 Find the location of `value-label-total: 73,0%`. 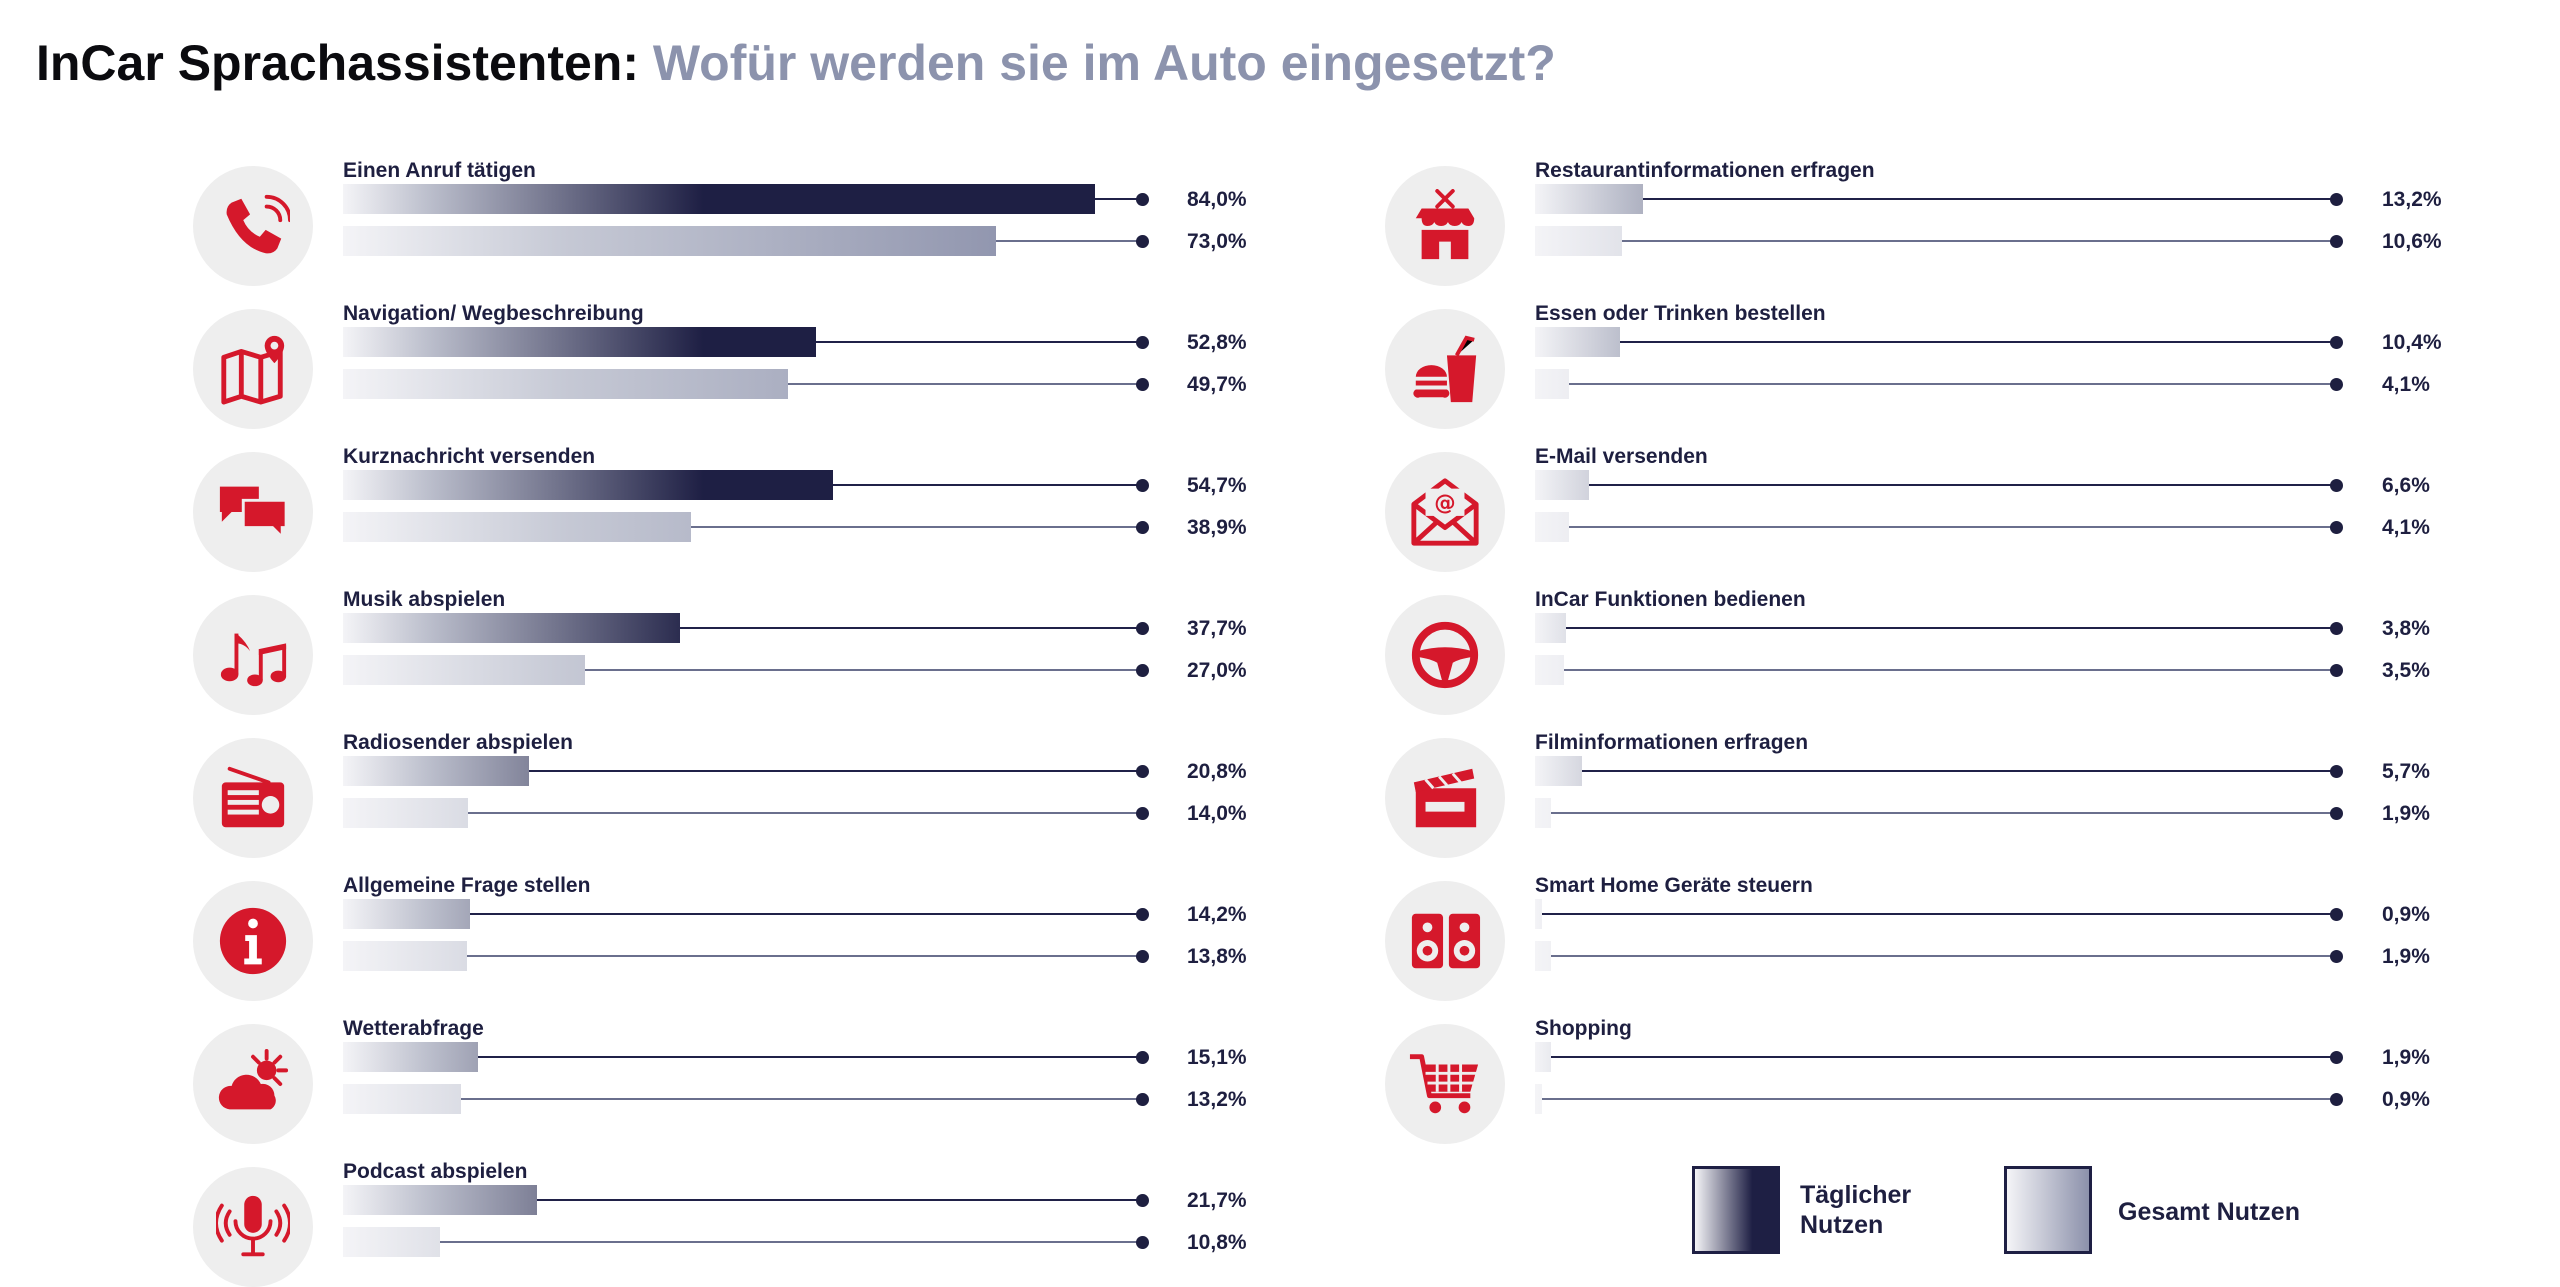

value-label-total: 73,0% is located at coordinates (1217, 241).